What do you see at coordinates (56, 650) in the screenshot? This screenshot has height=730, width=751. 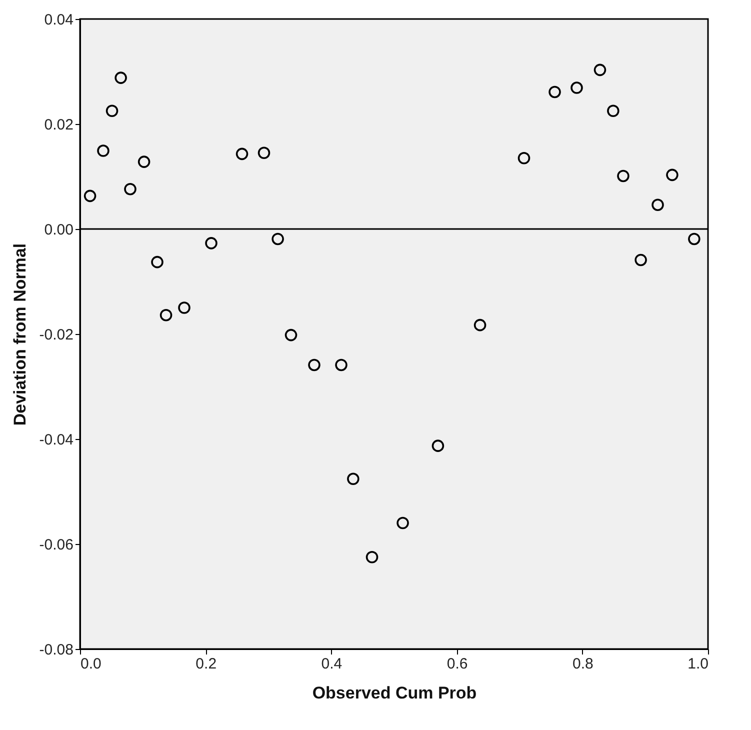 I see `y-tick-label: -0.08` at bounding box center [56, 650].